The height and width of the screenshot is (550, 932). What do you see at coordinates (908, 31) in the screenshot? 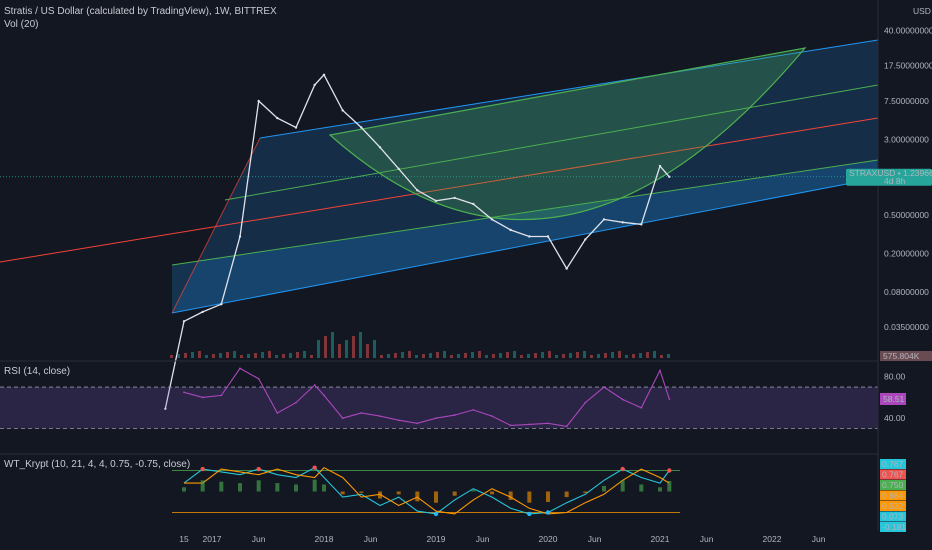
I see `price-tick-label: 40.00000000` at bounding box center [908, 31].